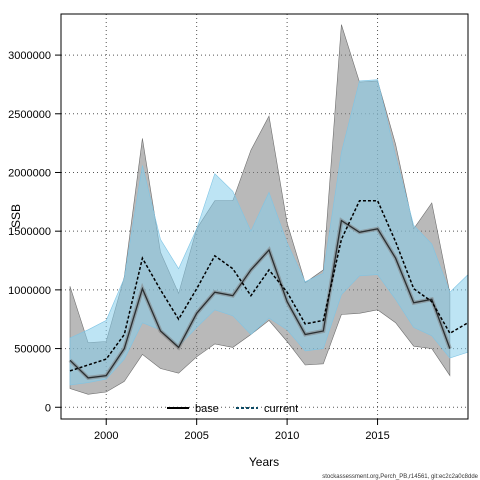 The height and width of the screenshot is (480, 480). I want to click on y-axis-title: SSB, so click(16, 216).